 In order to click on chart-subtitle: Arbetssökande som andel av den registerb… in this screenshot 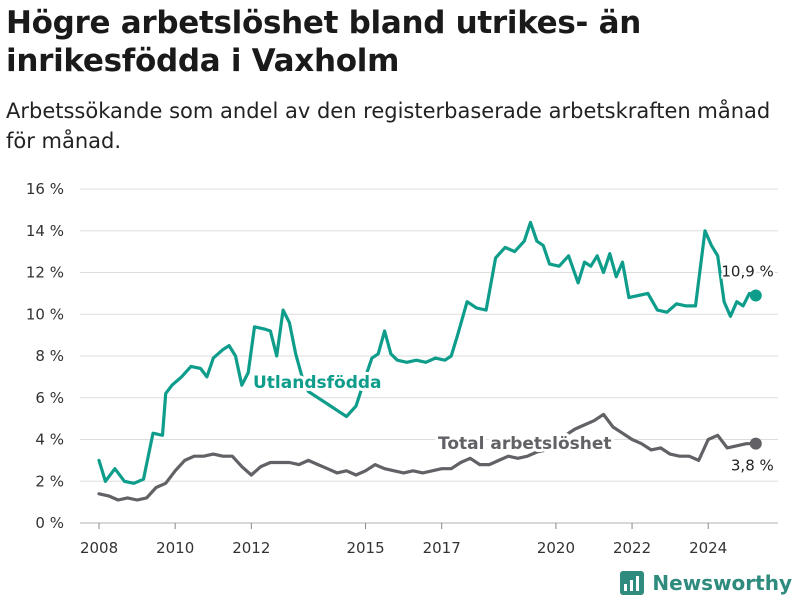, I will do `click(388, 126)`.